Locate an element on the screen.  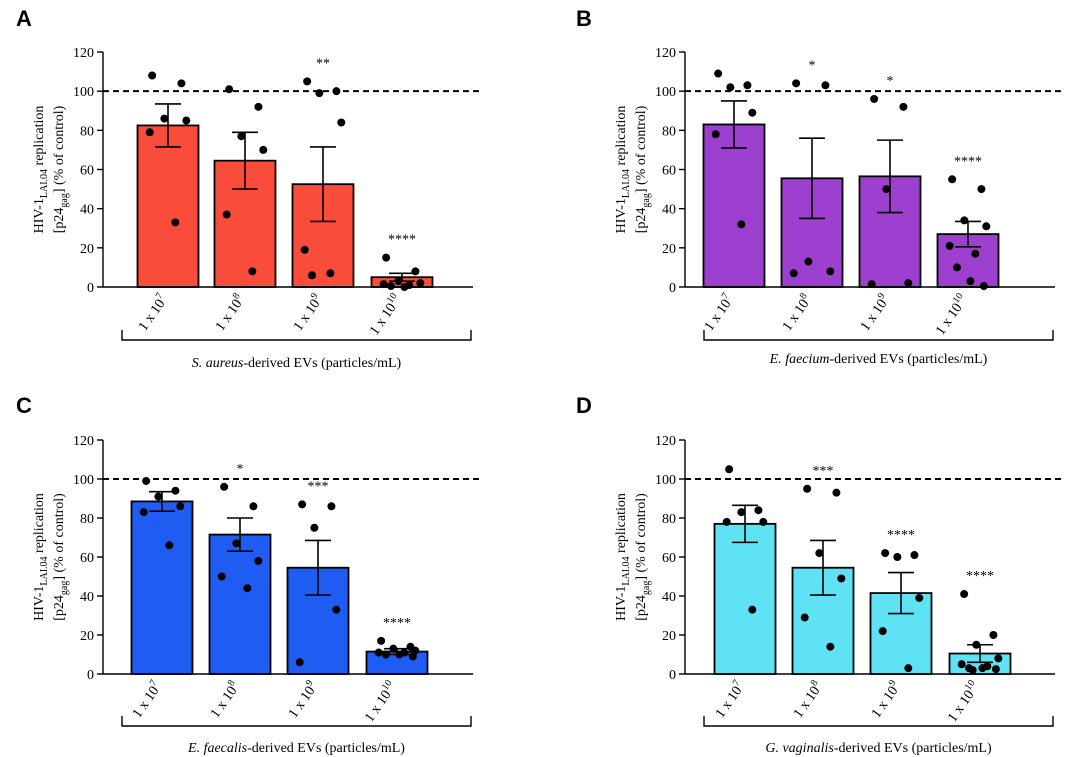
caption-species: G. vaginalis is located at coordinates (799, 748).